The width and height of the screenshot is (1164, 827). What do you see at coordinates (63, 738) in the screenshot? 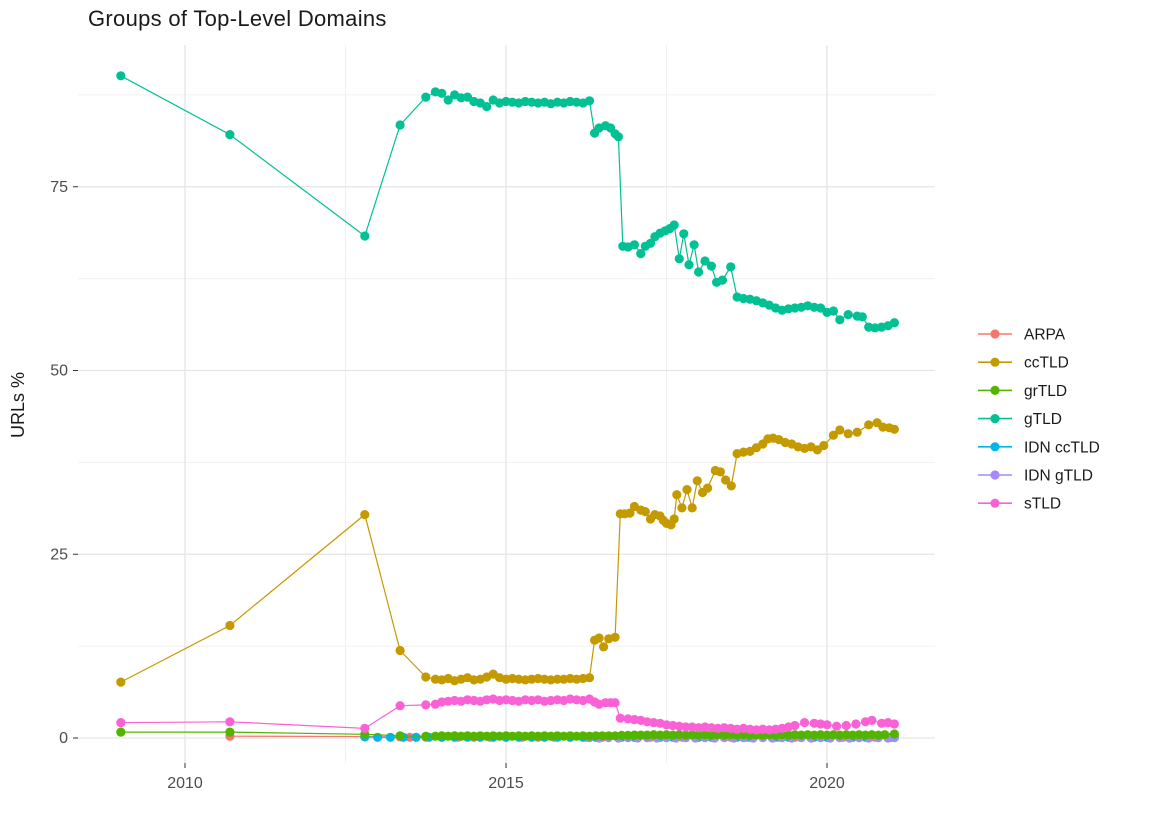
I see `y-tick-label: 0` at bounding box center [63, 738].